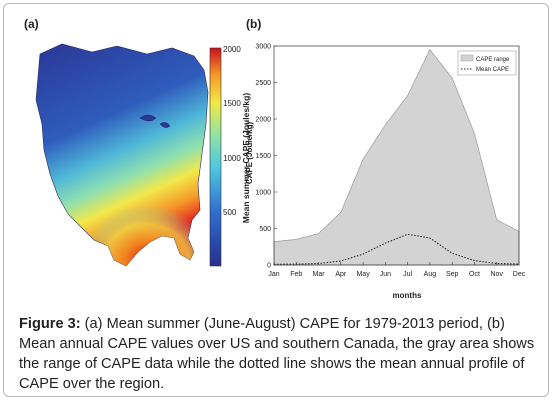 This screenshot has width=552, height=400. I want to click on legend-label-mean: Mean CAPE, so click(492, 70).